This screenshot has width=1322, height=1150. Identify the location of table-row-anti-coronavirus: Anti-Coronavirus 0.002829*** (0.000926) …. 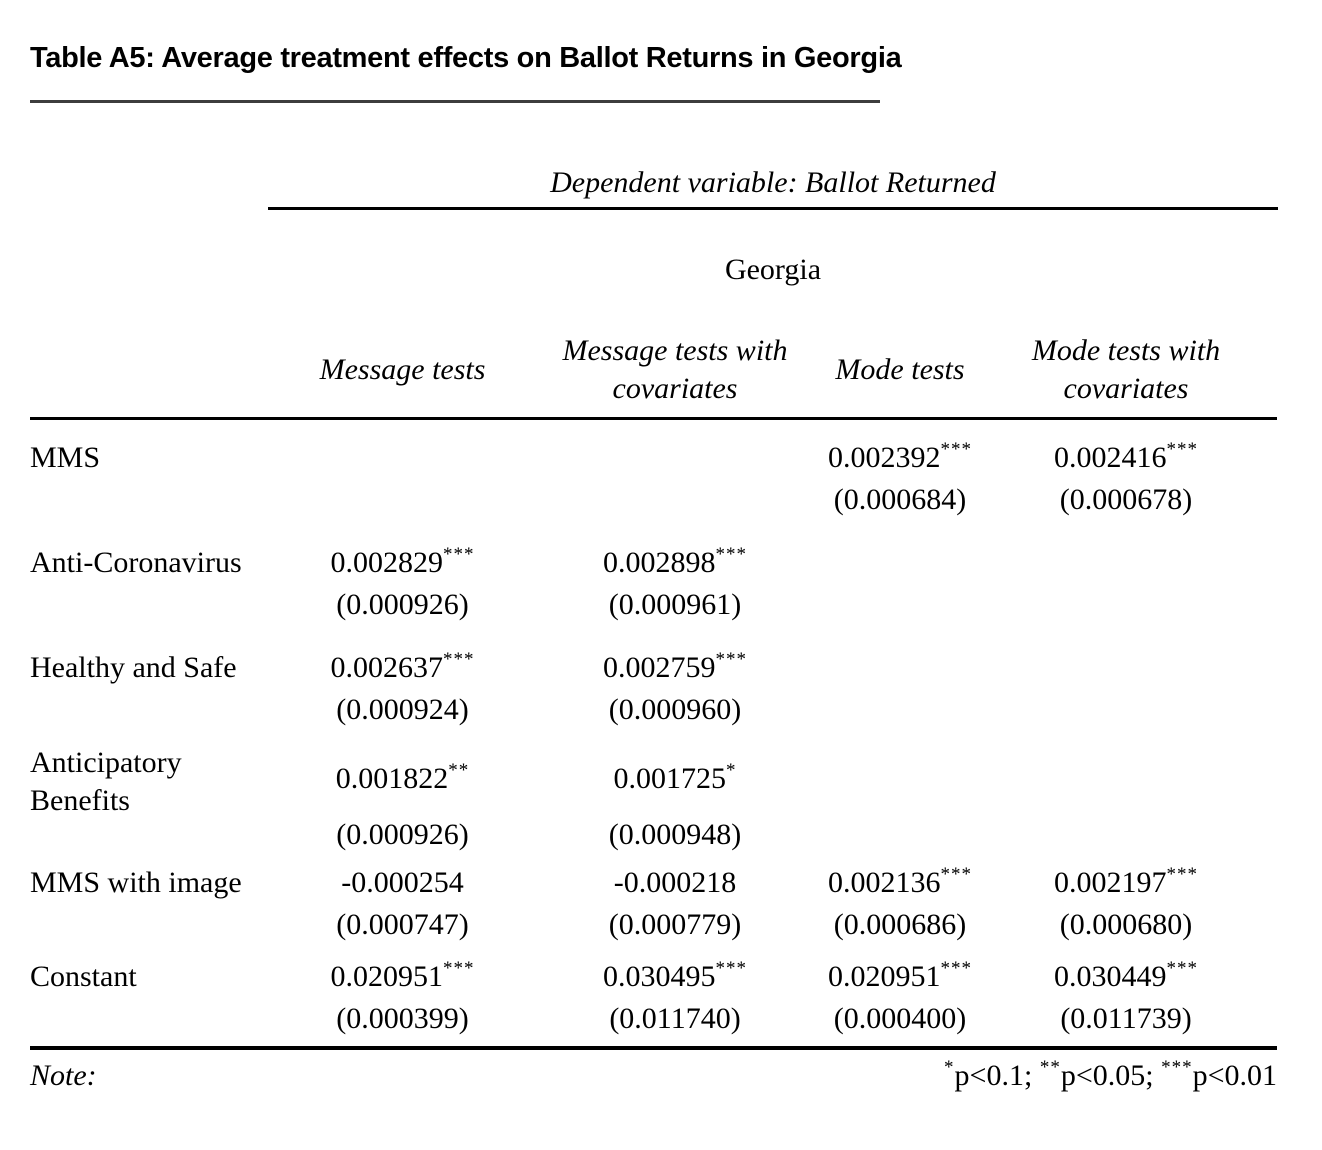
(653, 578).